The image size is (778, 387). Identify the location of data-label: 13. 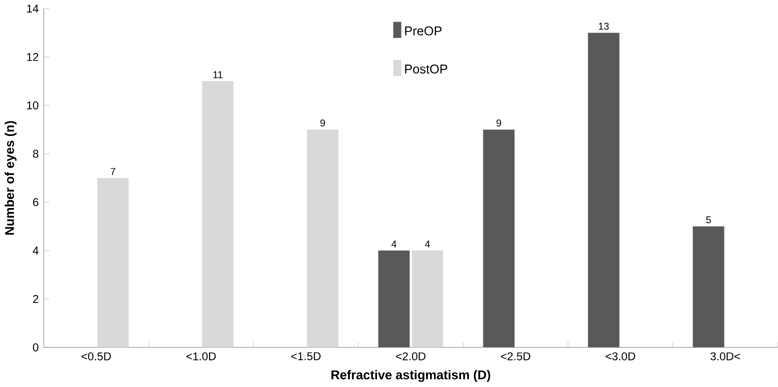
(603, 26).